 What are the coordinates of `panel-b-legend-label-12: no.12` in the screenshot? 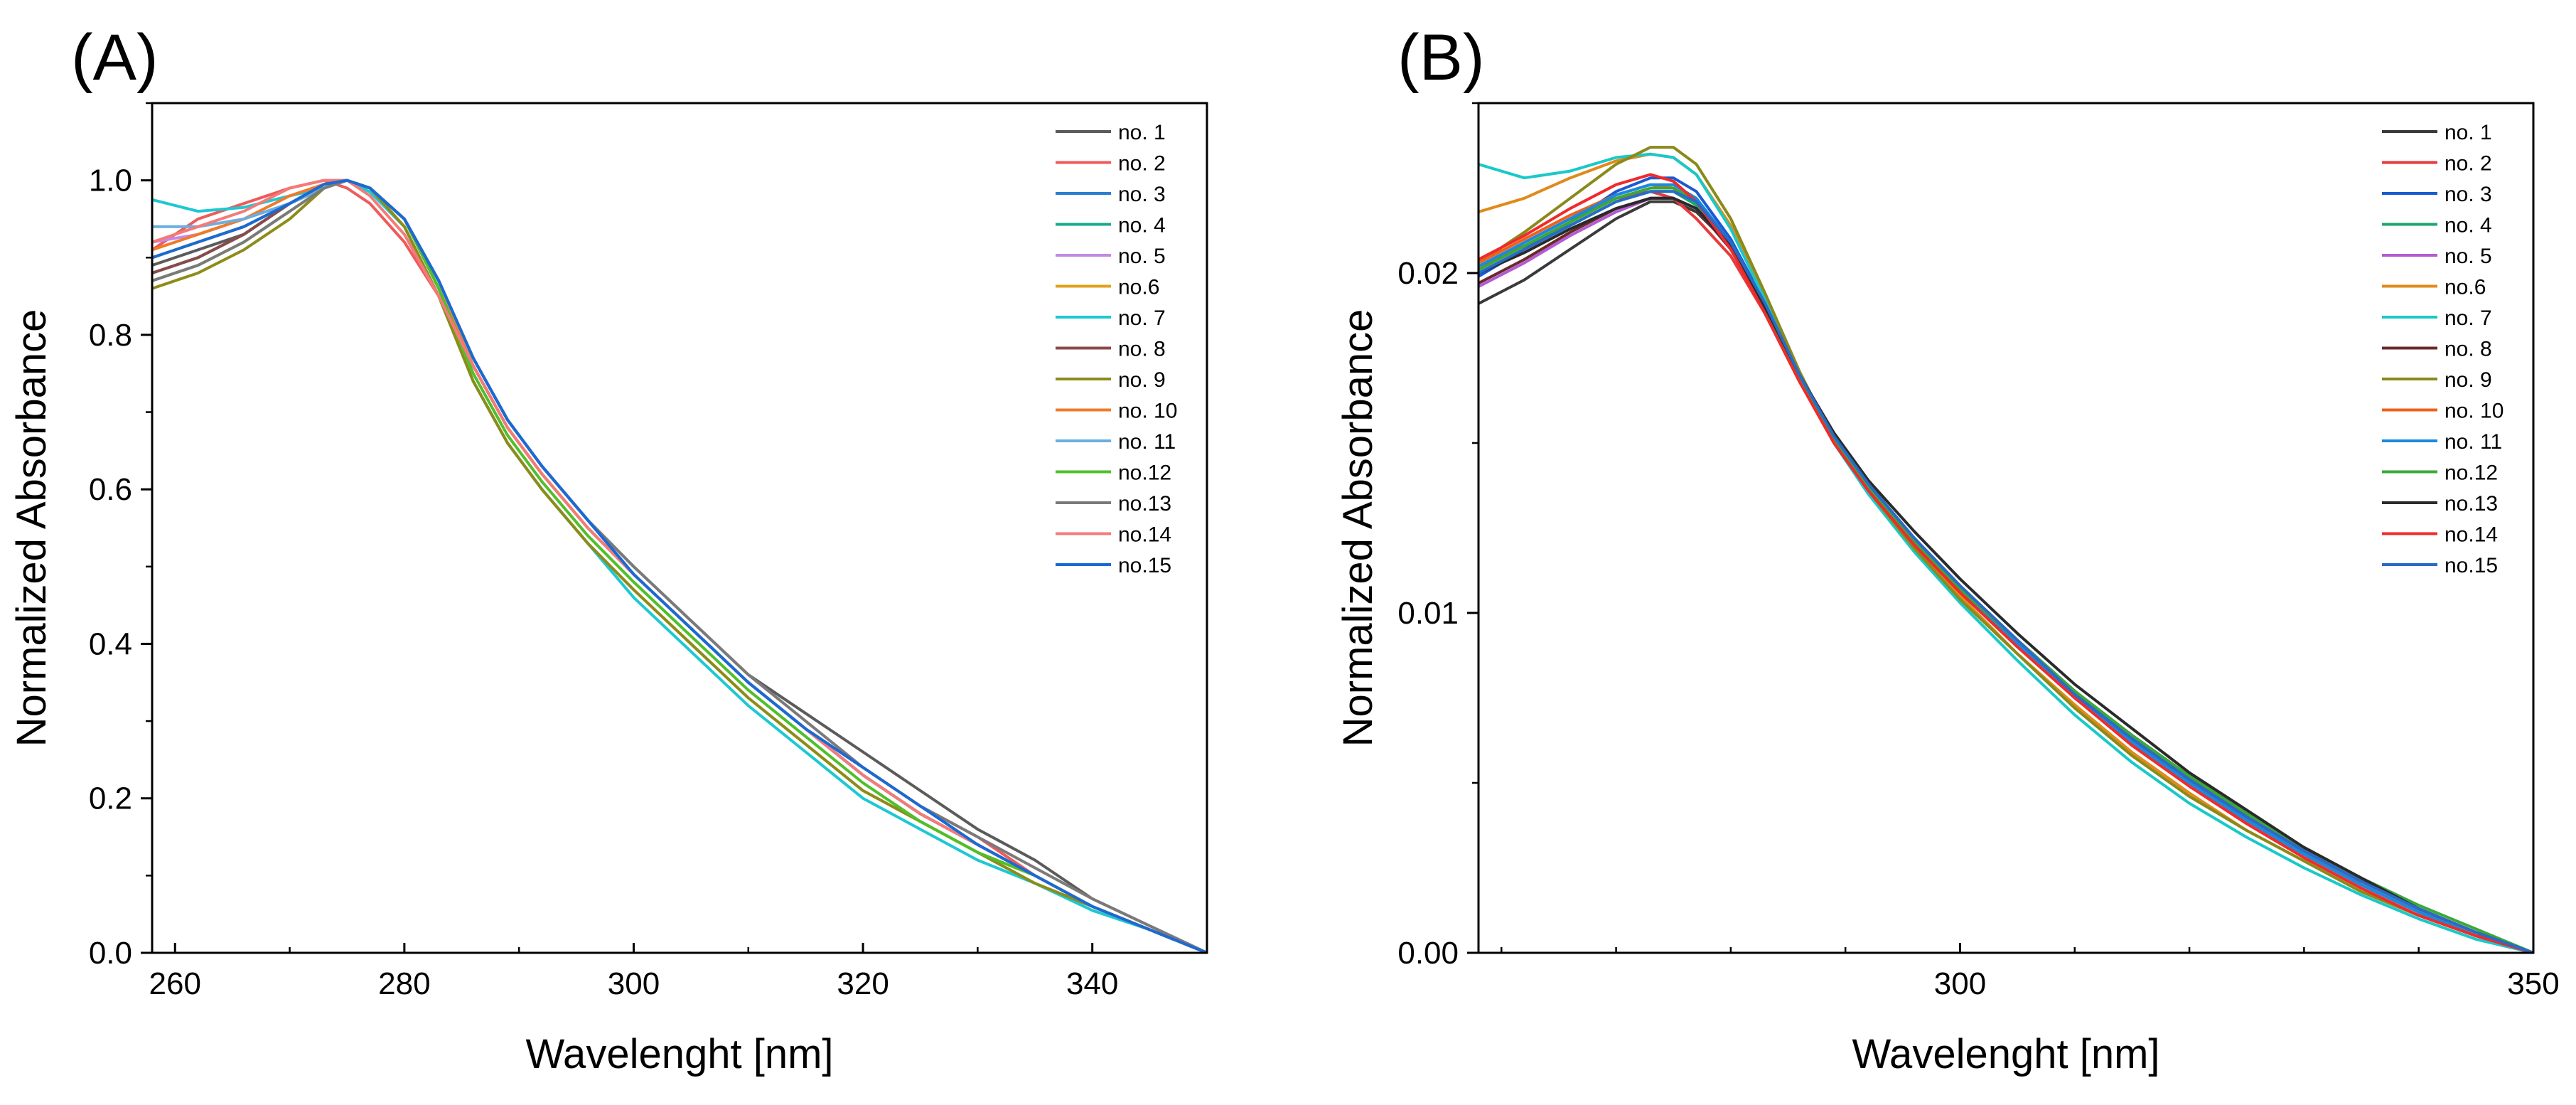 It's located at (2471, 473).